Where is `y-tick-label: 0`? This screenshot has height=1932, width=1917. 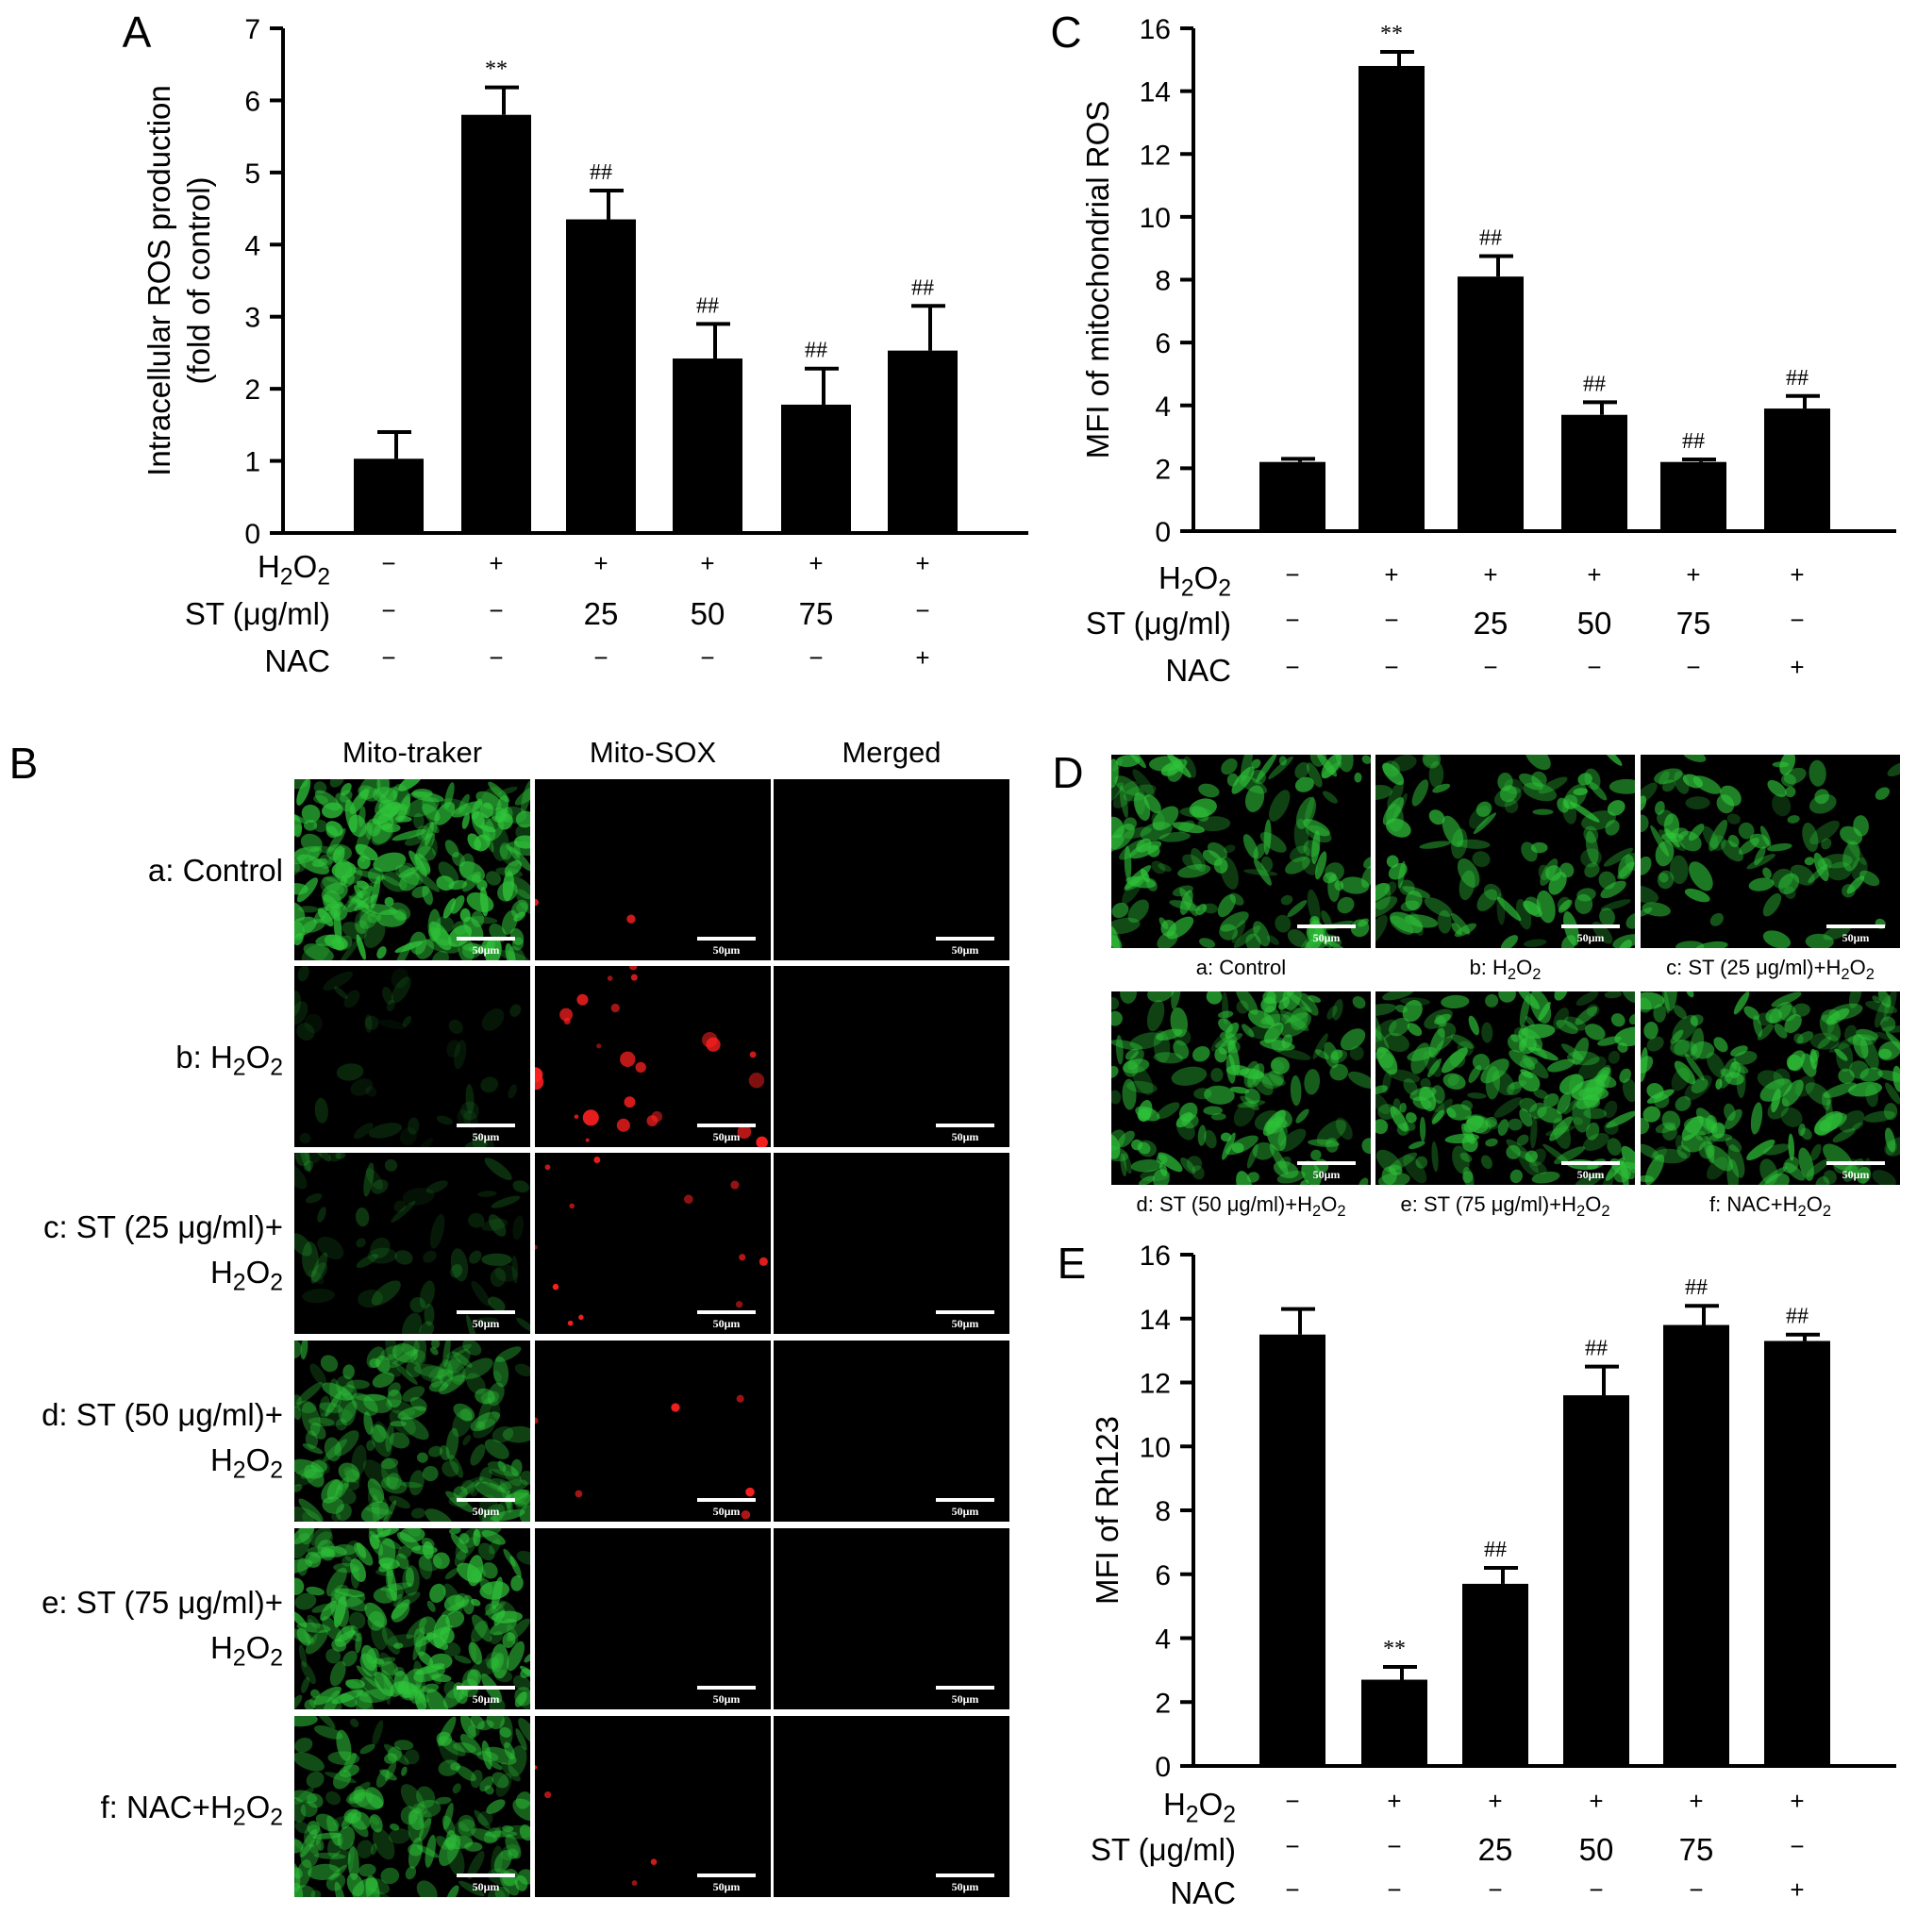 y-tick-label: 0 is located at coordinates (1163, 1768).